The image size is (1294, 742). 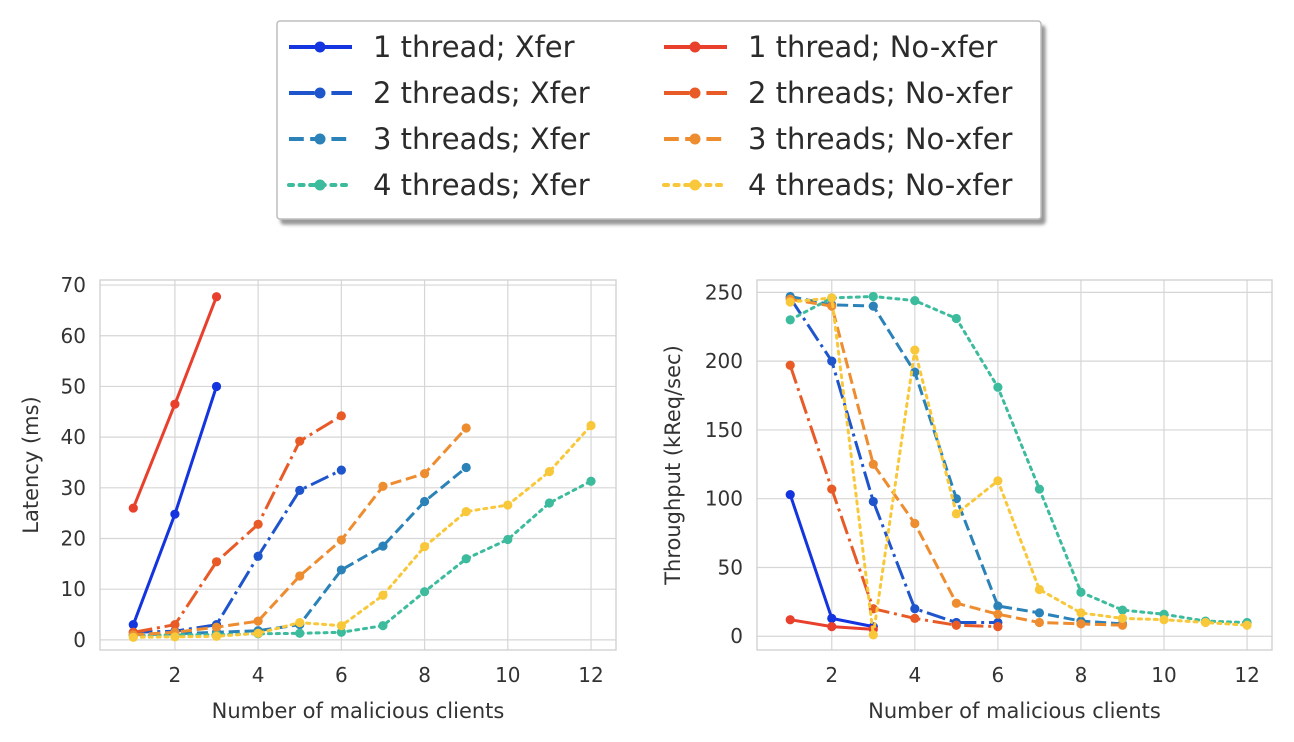 I want to click on latency-ytick-70: 70, so click(x=73, y=285).